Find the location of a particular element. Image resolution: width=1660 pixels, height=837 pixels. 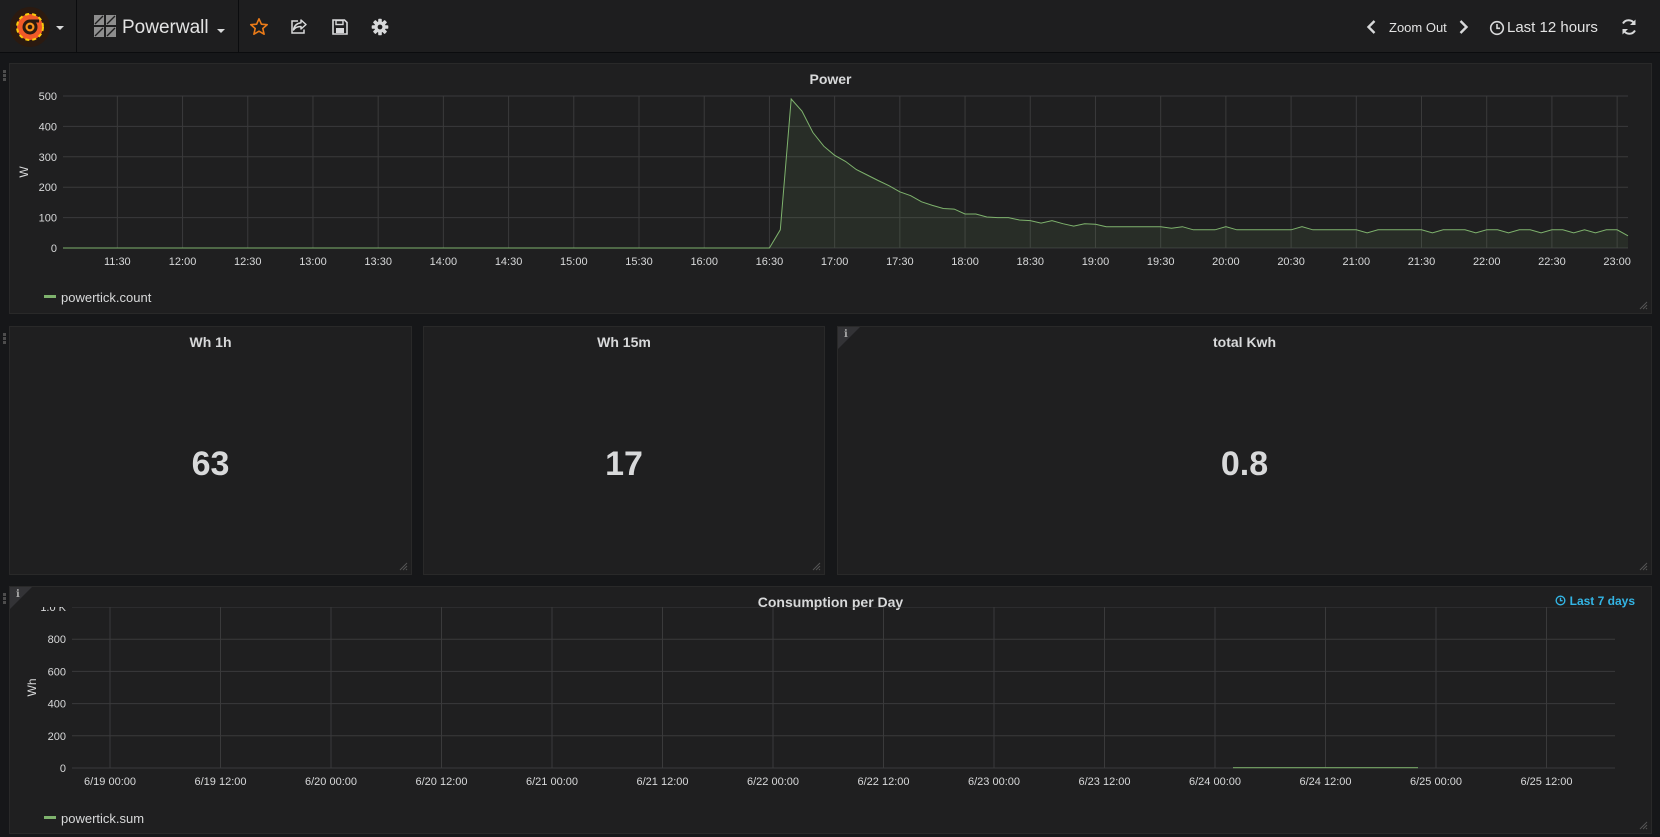

y-tick-label: 500 is located at coordinates (48, 97).